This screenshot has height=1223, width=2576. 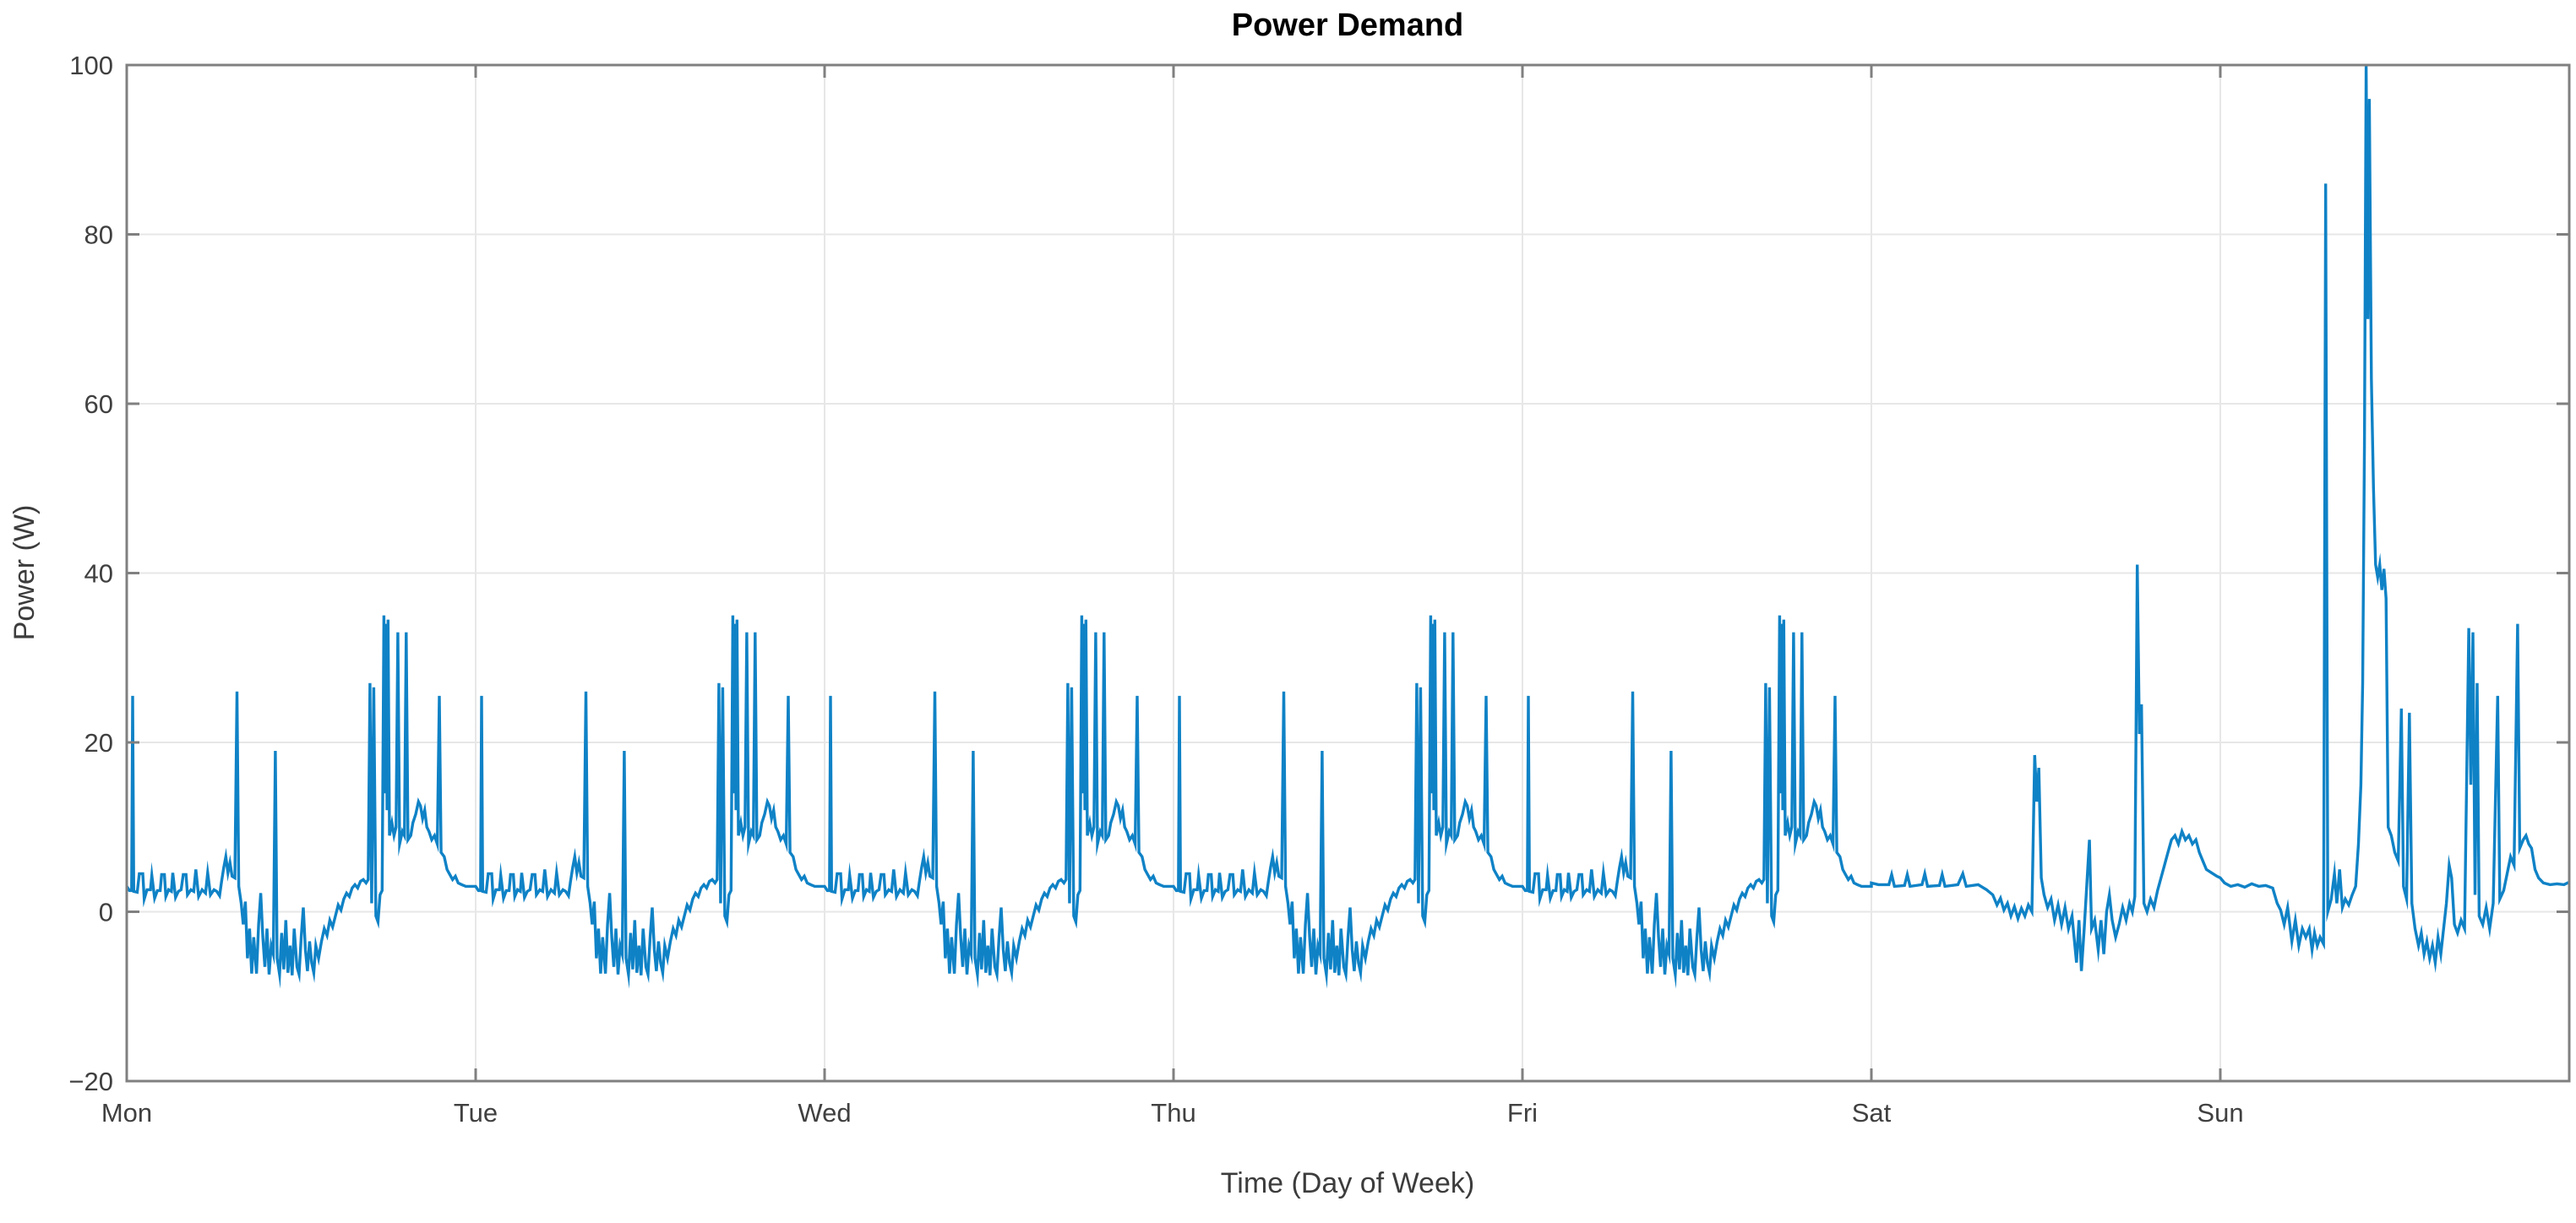 I want to click on chart-title: Power Demand, so click(x=1348, y=26).